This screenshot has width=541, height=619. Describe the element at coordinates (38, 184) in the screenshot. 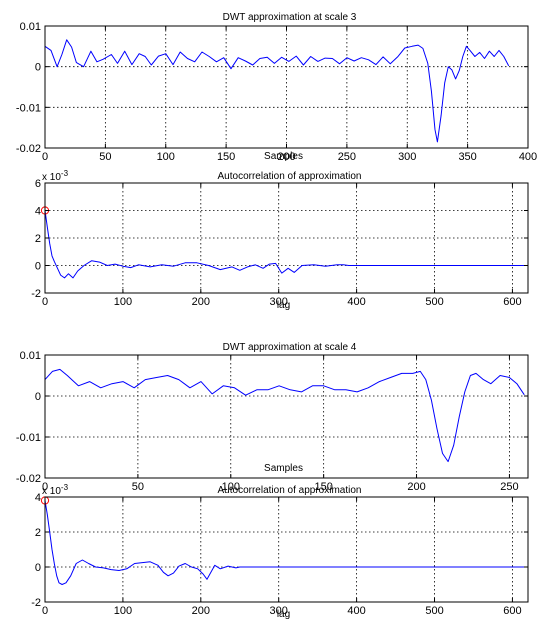

I see `y-tick-label: 6` at that location.